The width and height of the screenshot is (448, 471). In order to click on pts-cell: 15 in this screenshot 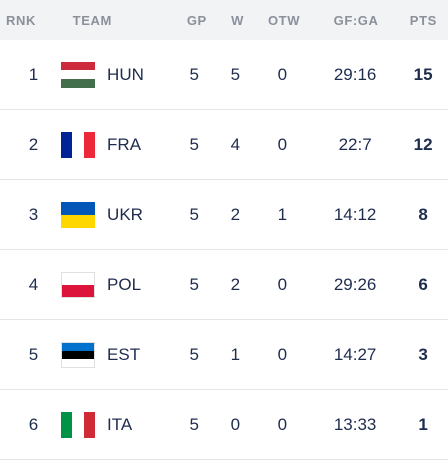, I will do `click(423, 74)`.